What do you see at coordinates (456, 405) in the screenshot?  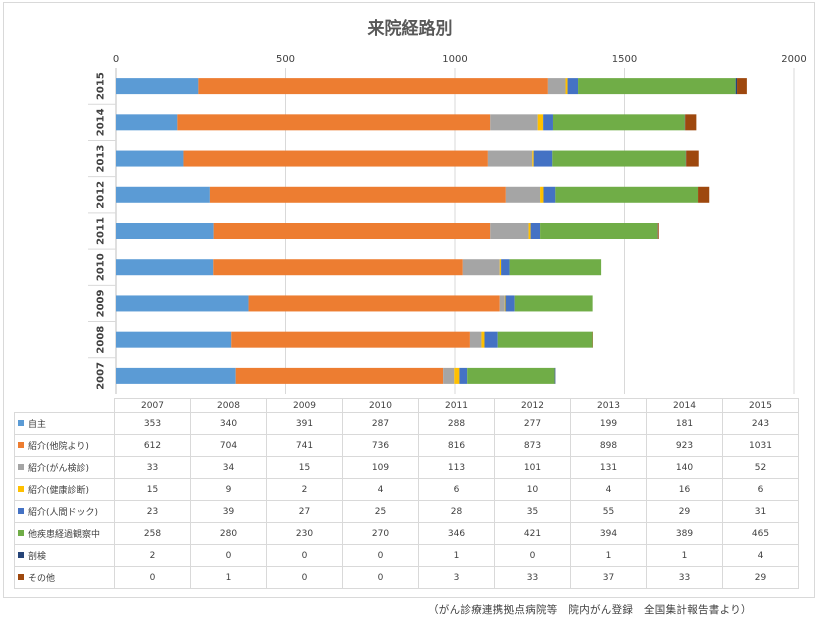 I see `table-header-year: 2011` at bounding box center [456, 405].